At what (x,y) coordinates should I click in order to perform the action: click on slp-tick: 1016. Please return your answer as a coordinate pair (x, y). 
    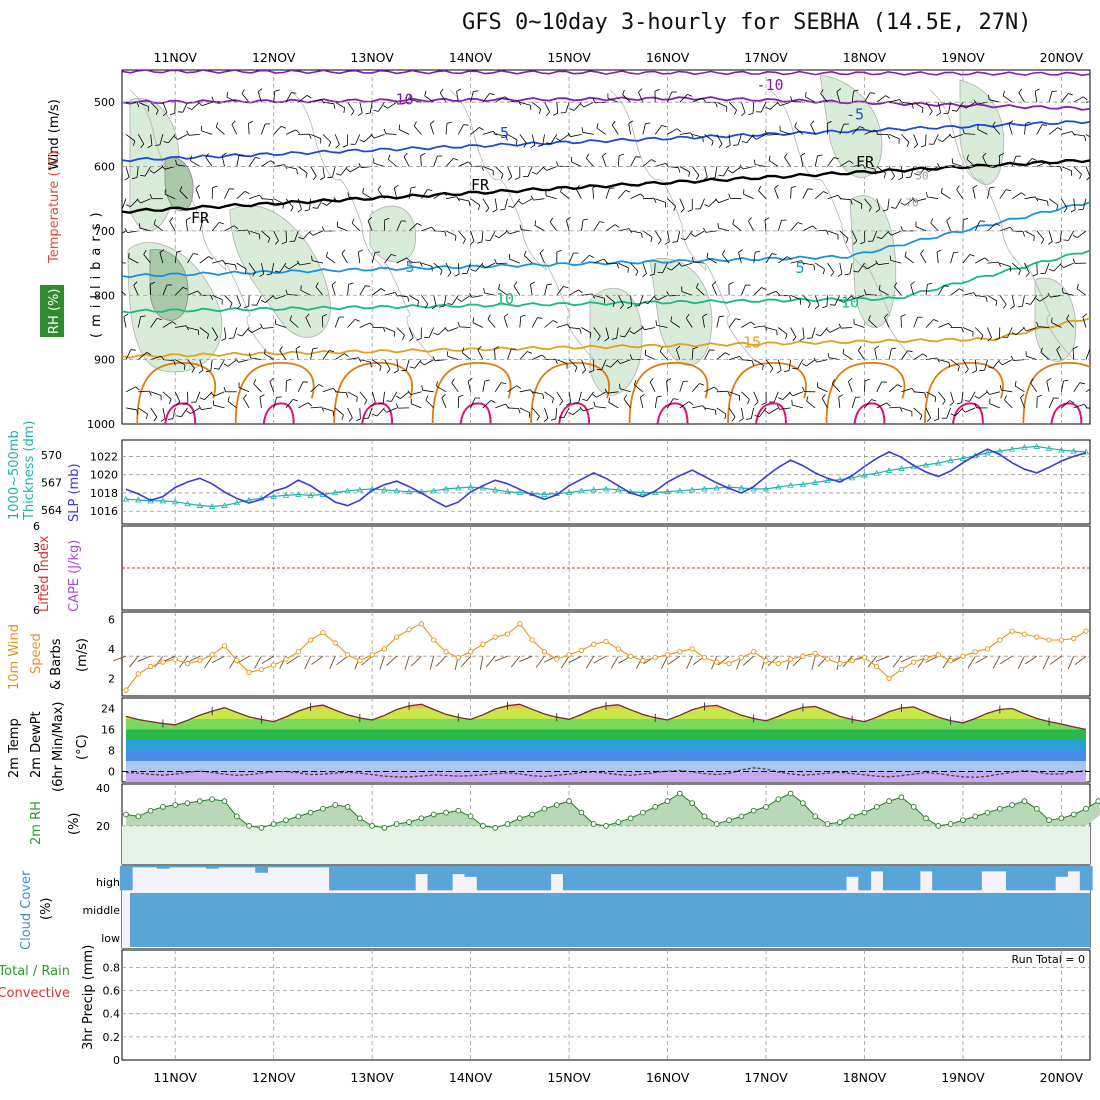
    Looking at the image, I should click on (104, 511).